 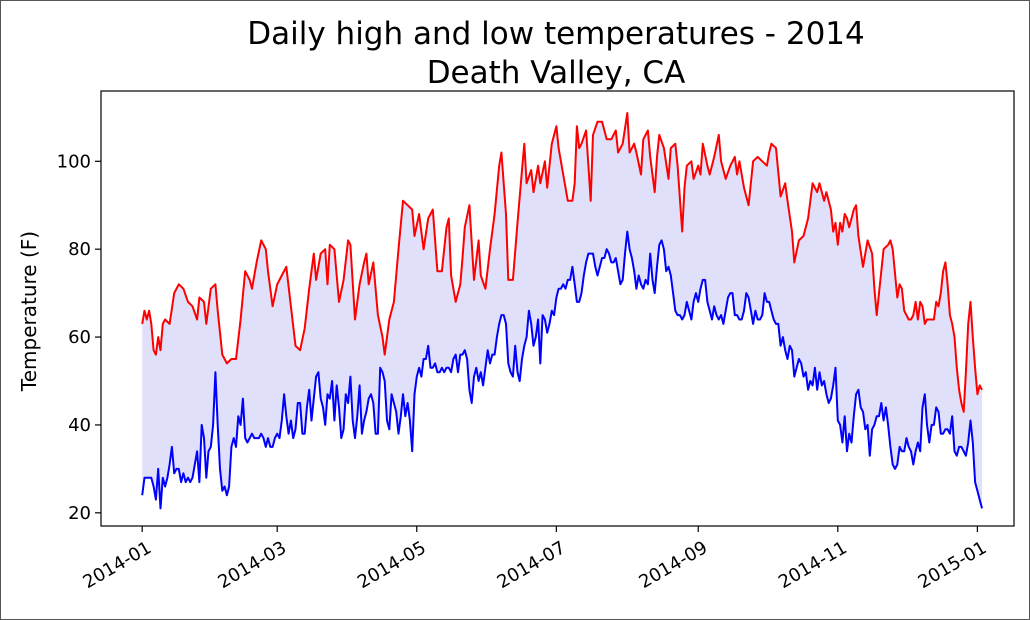 What do you see at coordinates (79, 337) in the screenshot?
I see `y-tick-label: 60` at bounding box center [79, 337].